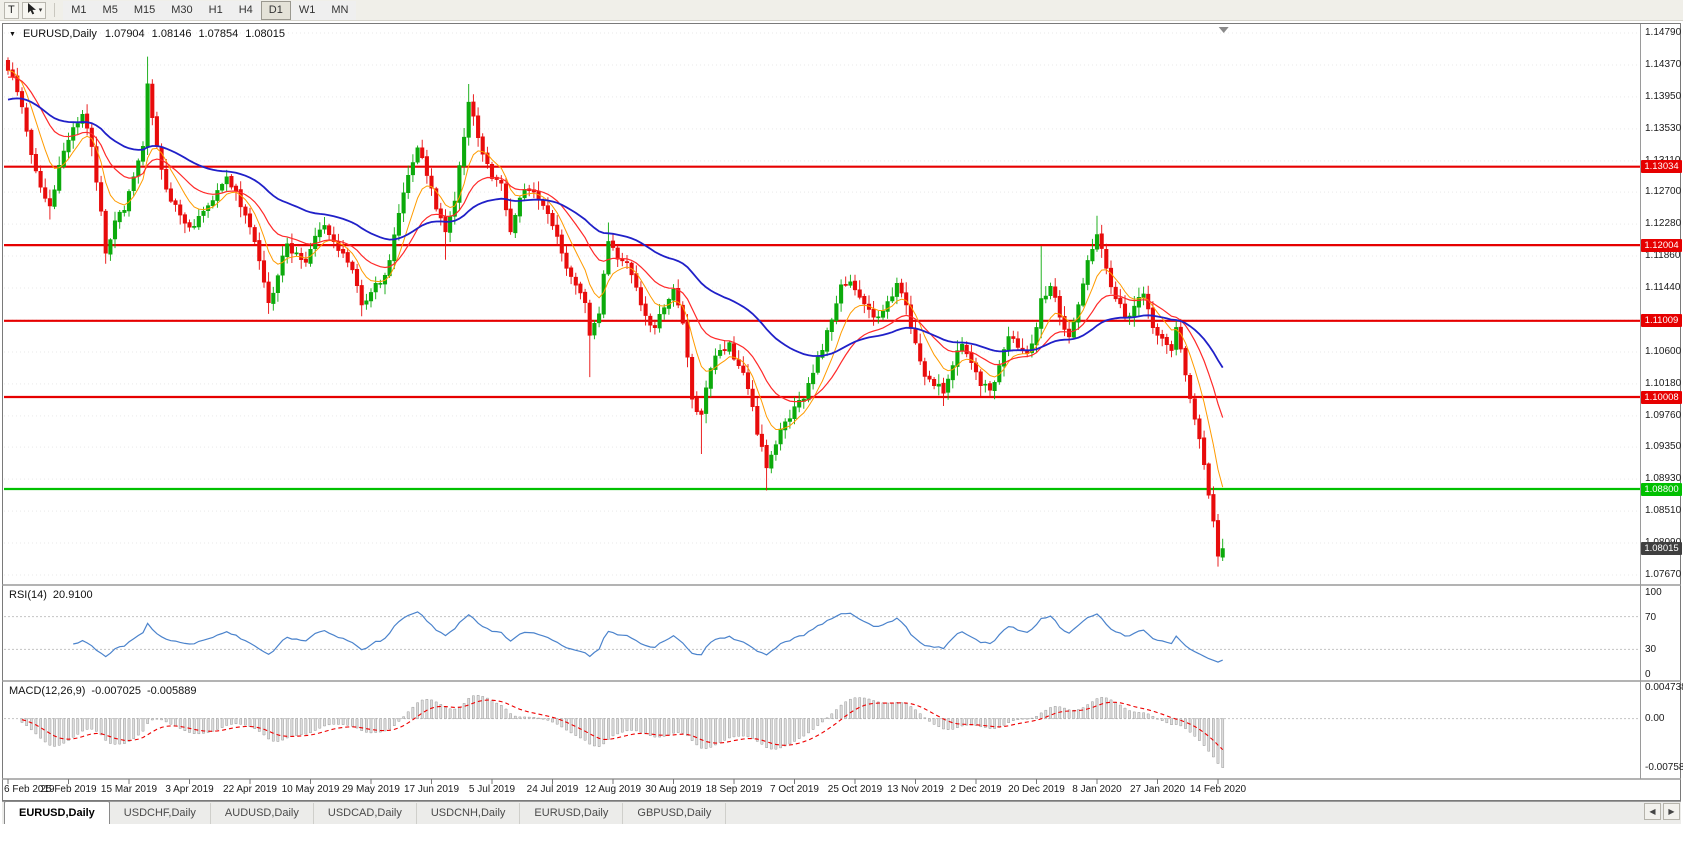 The height and width of the screenshot is (855, 1683). I want to click on price-level-badge-4: 1.08800, so click(1661, 489).